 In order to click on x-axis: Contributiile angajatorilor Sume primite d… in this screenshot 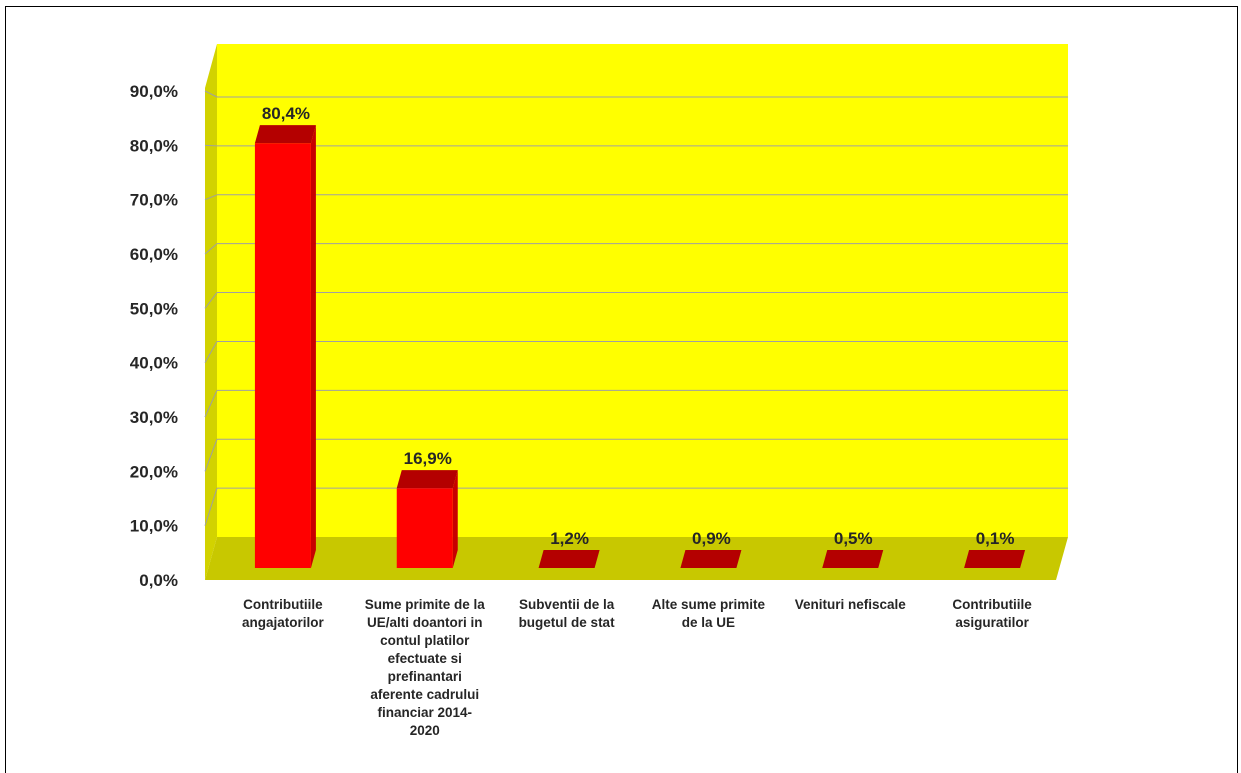, I will do `click(637, 667)`.